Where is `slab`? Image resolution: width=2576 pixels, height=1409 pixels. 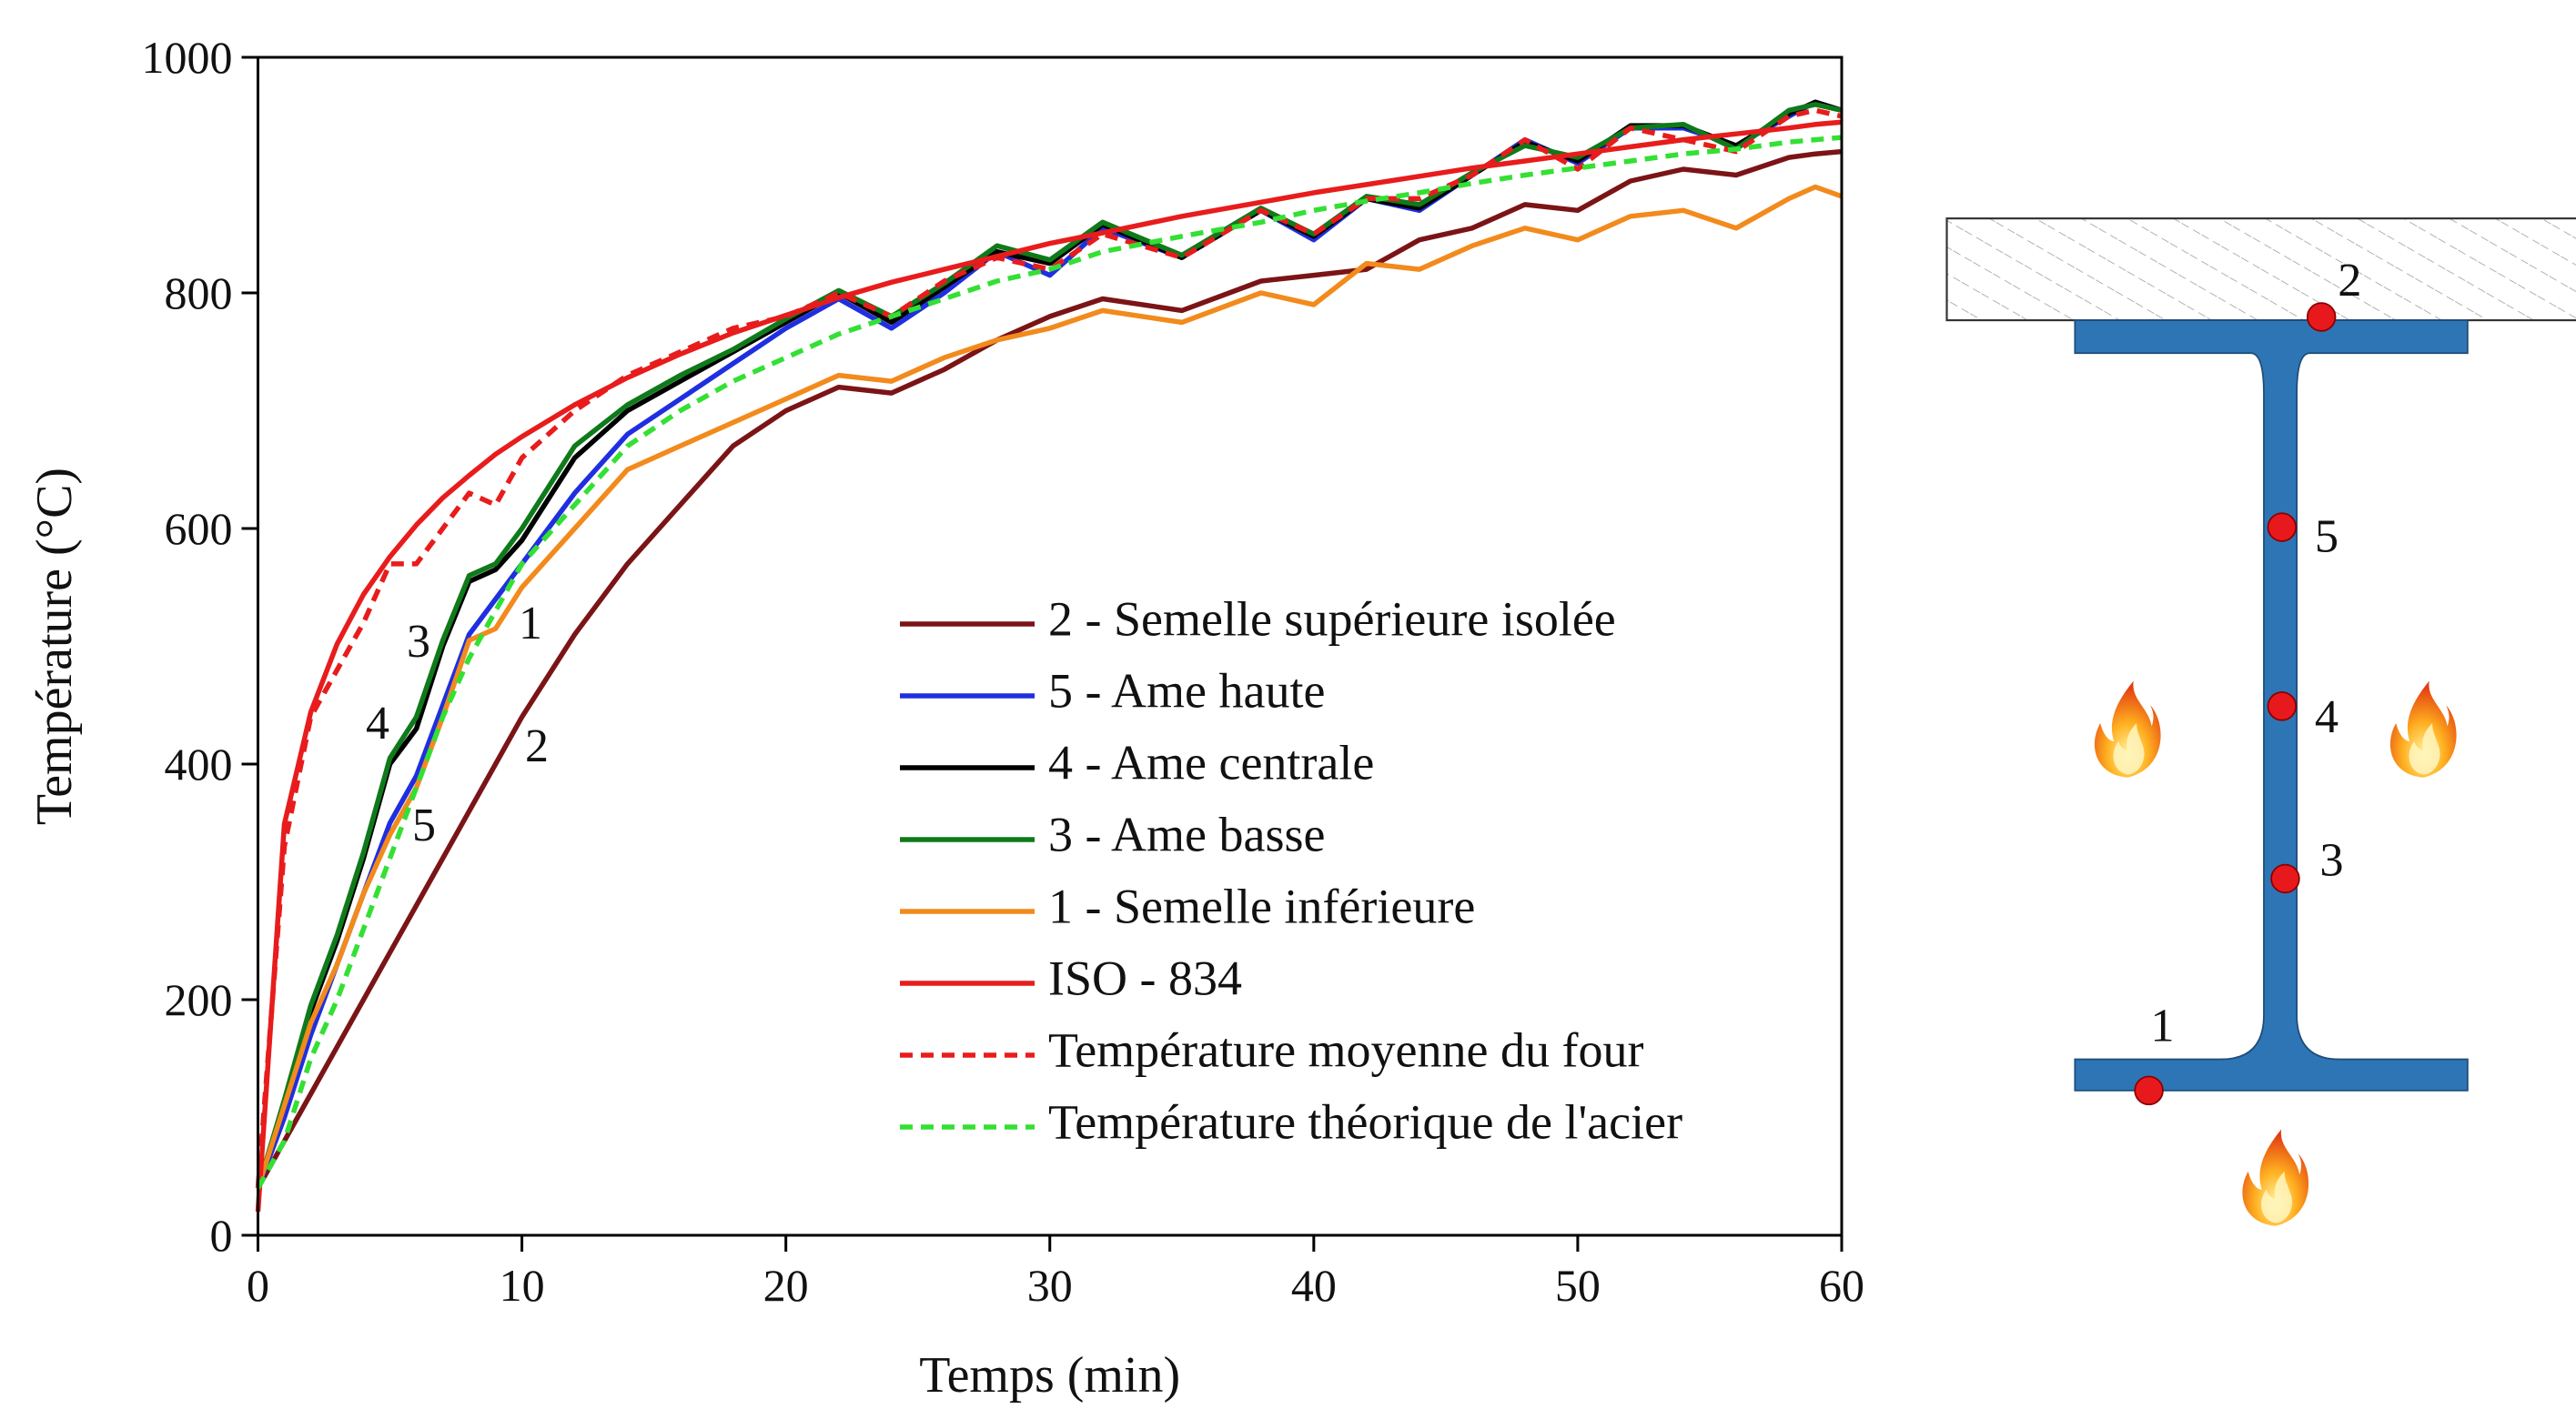
slab is located at coordinates (2260, 269).